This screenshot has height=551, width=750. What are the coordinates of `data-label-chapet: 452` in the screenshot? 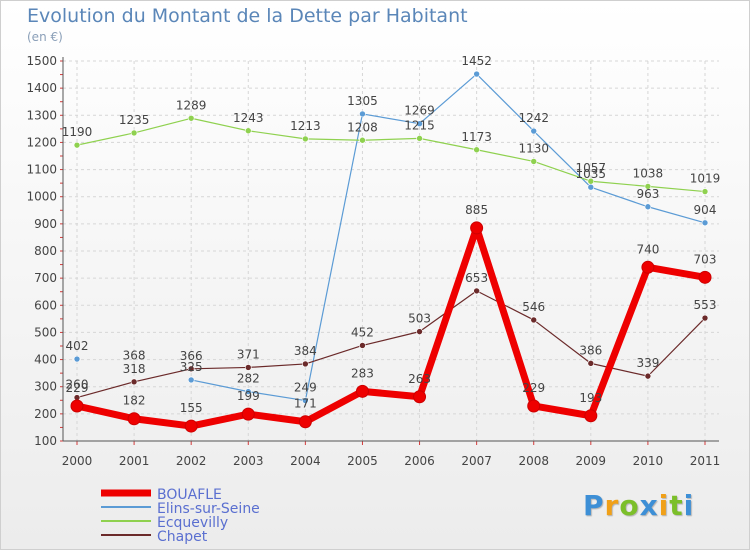 It's located at (362, 332).